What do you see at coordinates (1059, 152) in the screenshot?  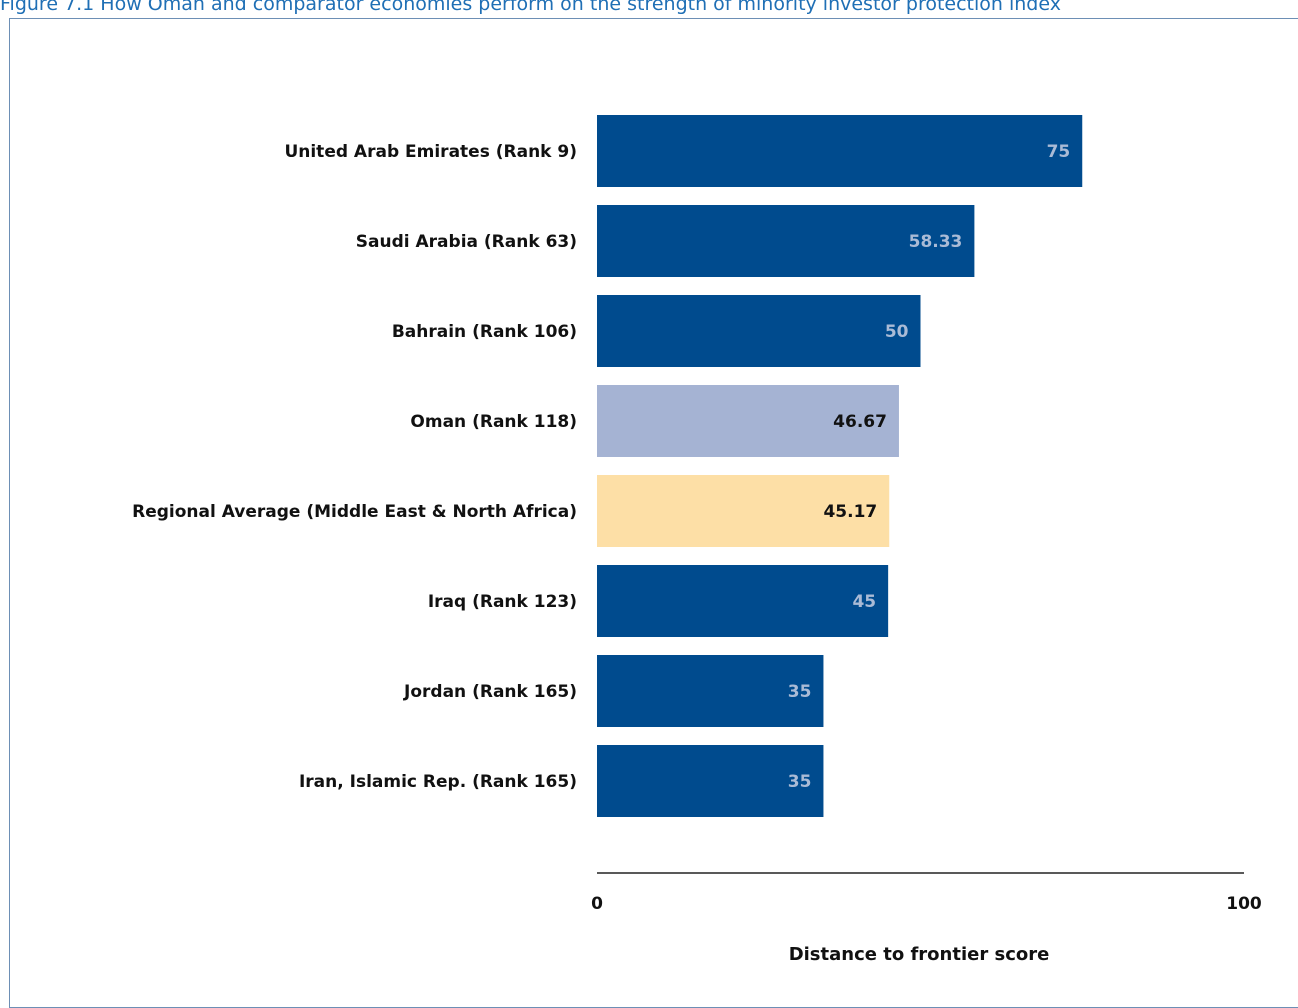 I see `data-label: 75` at bounding box center [1059, 152].